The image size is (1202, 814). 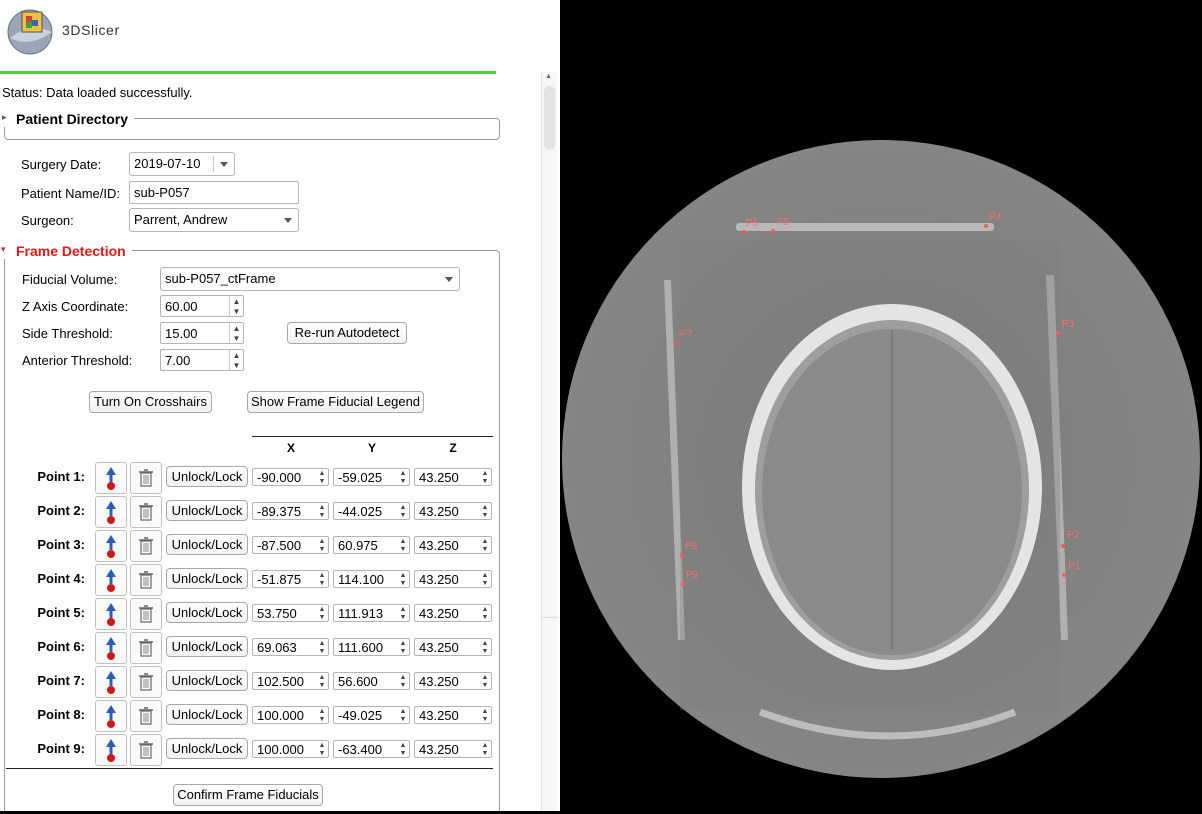 I want to click on surgeon-select: Parrent, Andrew, so click(x=214, y=220).